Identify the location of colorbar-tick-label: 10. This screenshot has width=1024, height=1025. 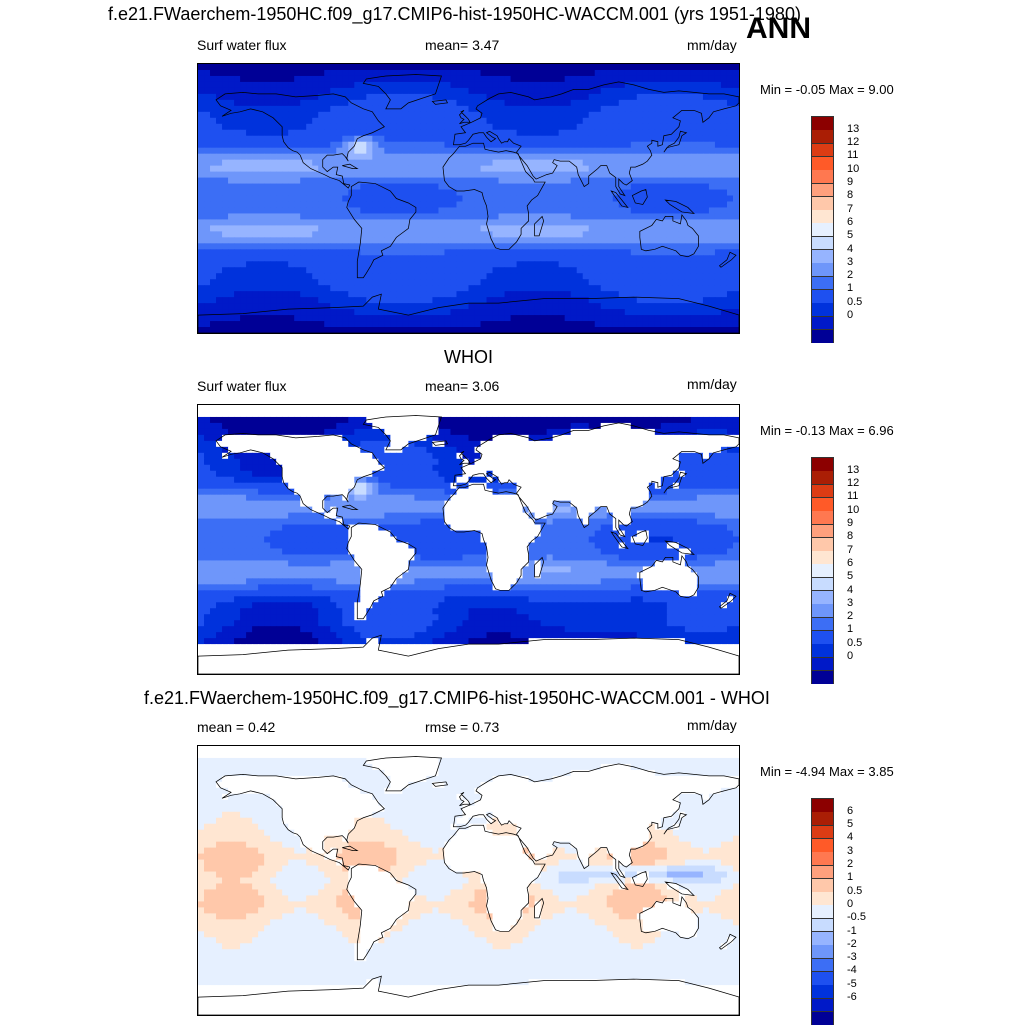
(853, 169).